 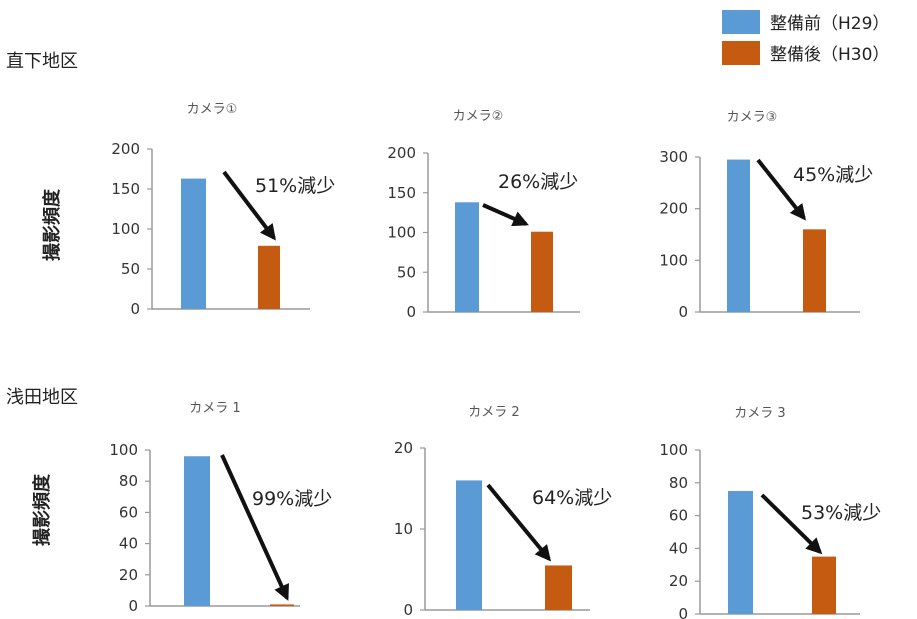 I want to click on chart-2: カメラ② 0 50 100 150 200 26%減少, so click(x=483, y=215).